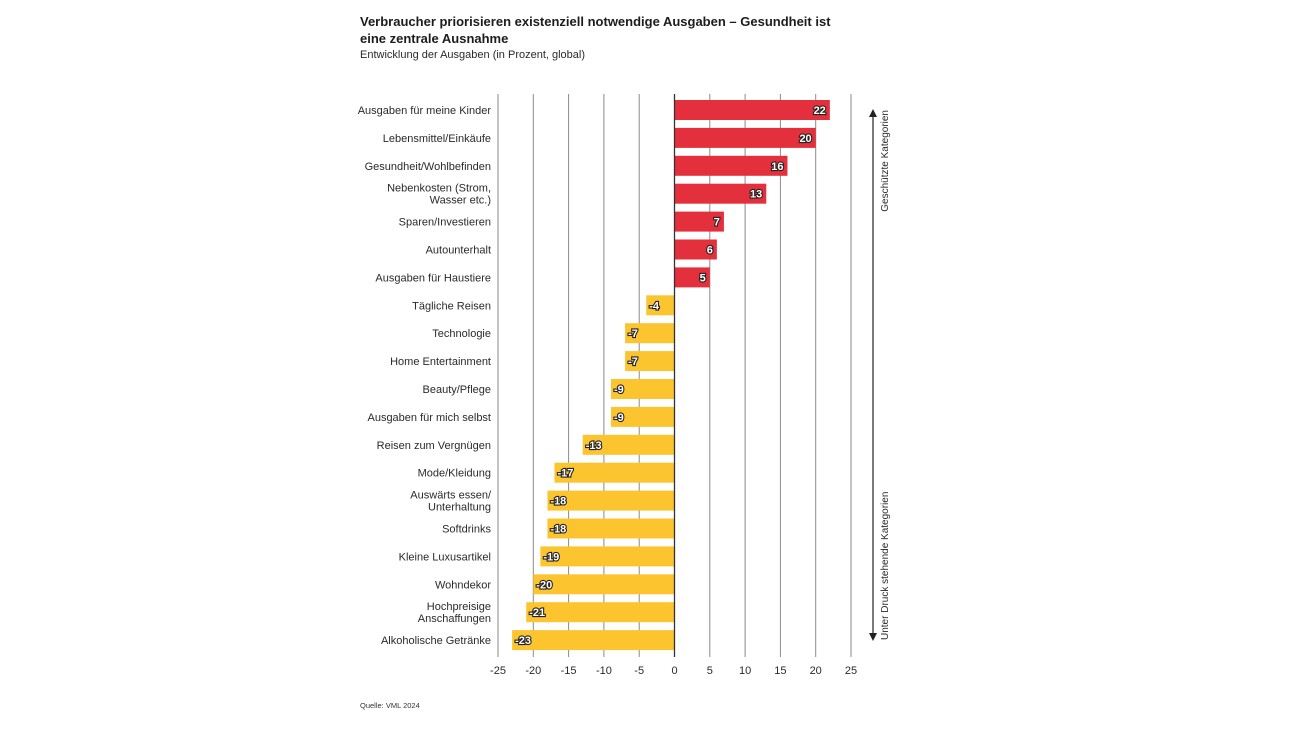 This screenshot has width=1300, height=731. What do you see at coordinates (437, 139) in the screenshot?
I see `category-label: Lebensmittel/Einkäufe` at bounding box center [437, 139].